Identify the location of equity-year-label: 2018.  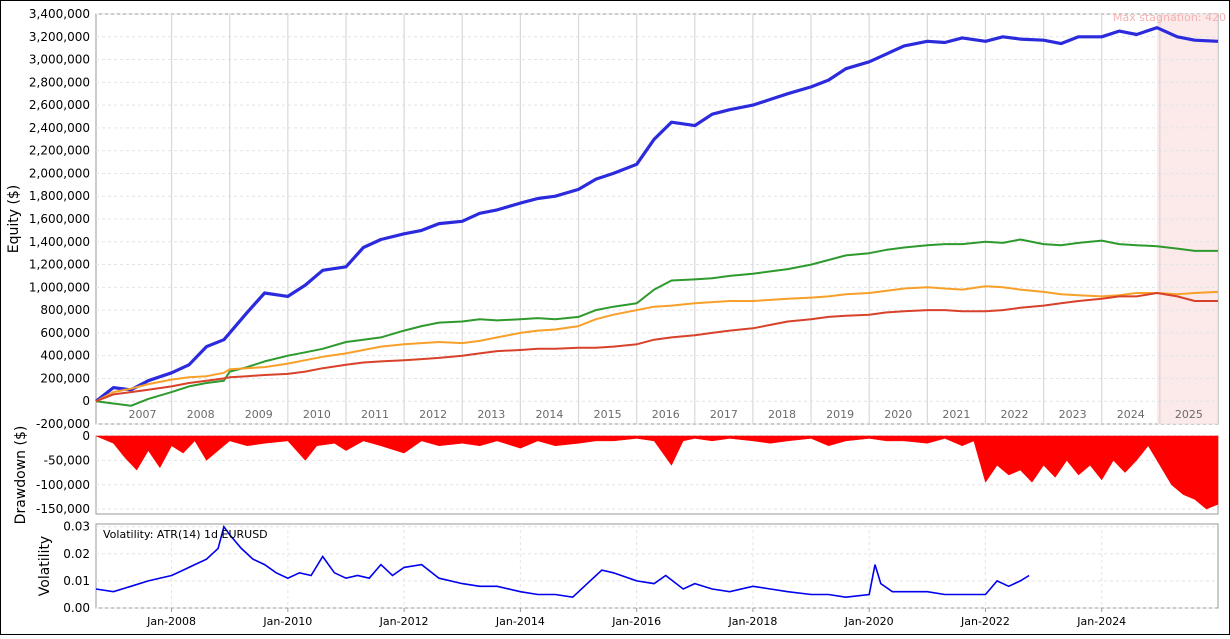
(782, 414).